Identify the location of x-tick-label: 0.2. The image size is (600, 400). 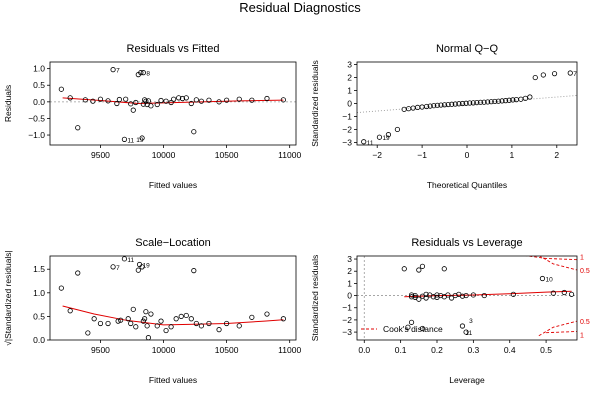
(437, 350).